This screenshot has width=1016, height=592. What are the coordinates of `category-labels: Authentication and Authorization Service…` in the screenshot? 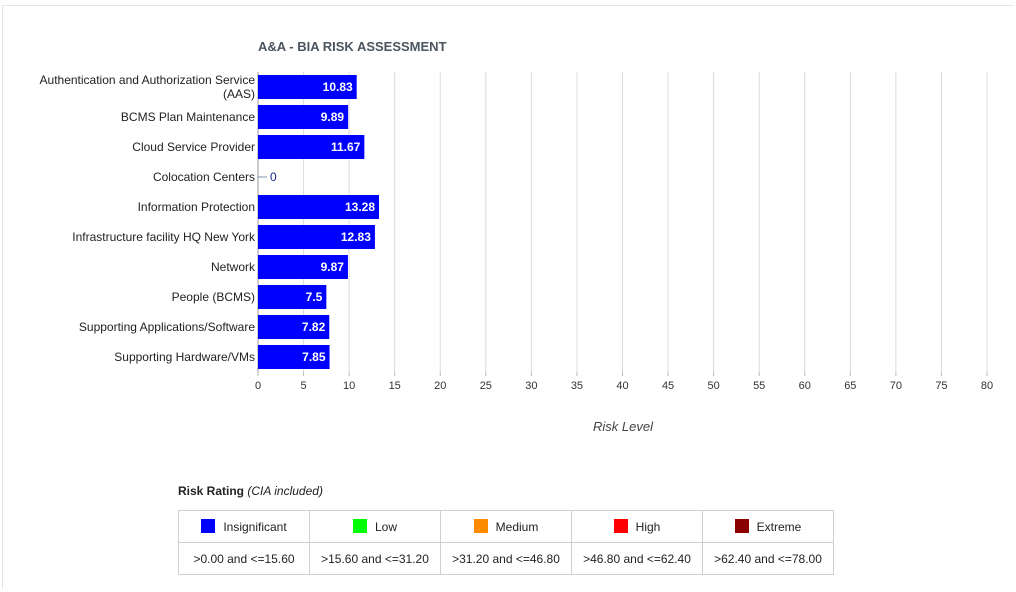 It's located at (148, 218).